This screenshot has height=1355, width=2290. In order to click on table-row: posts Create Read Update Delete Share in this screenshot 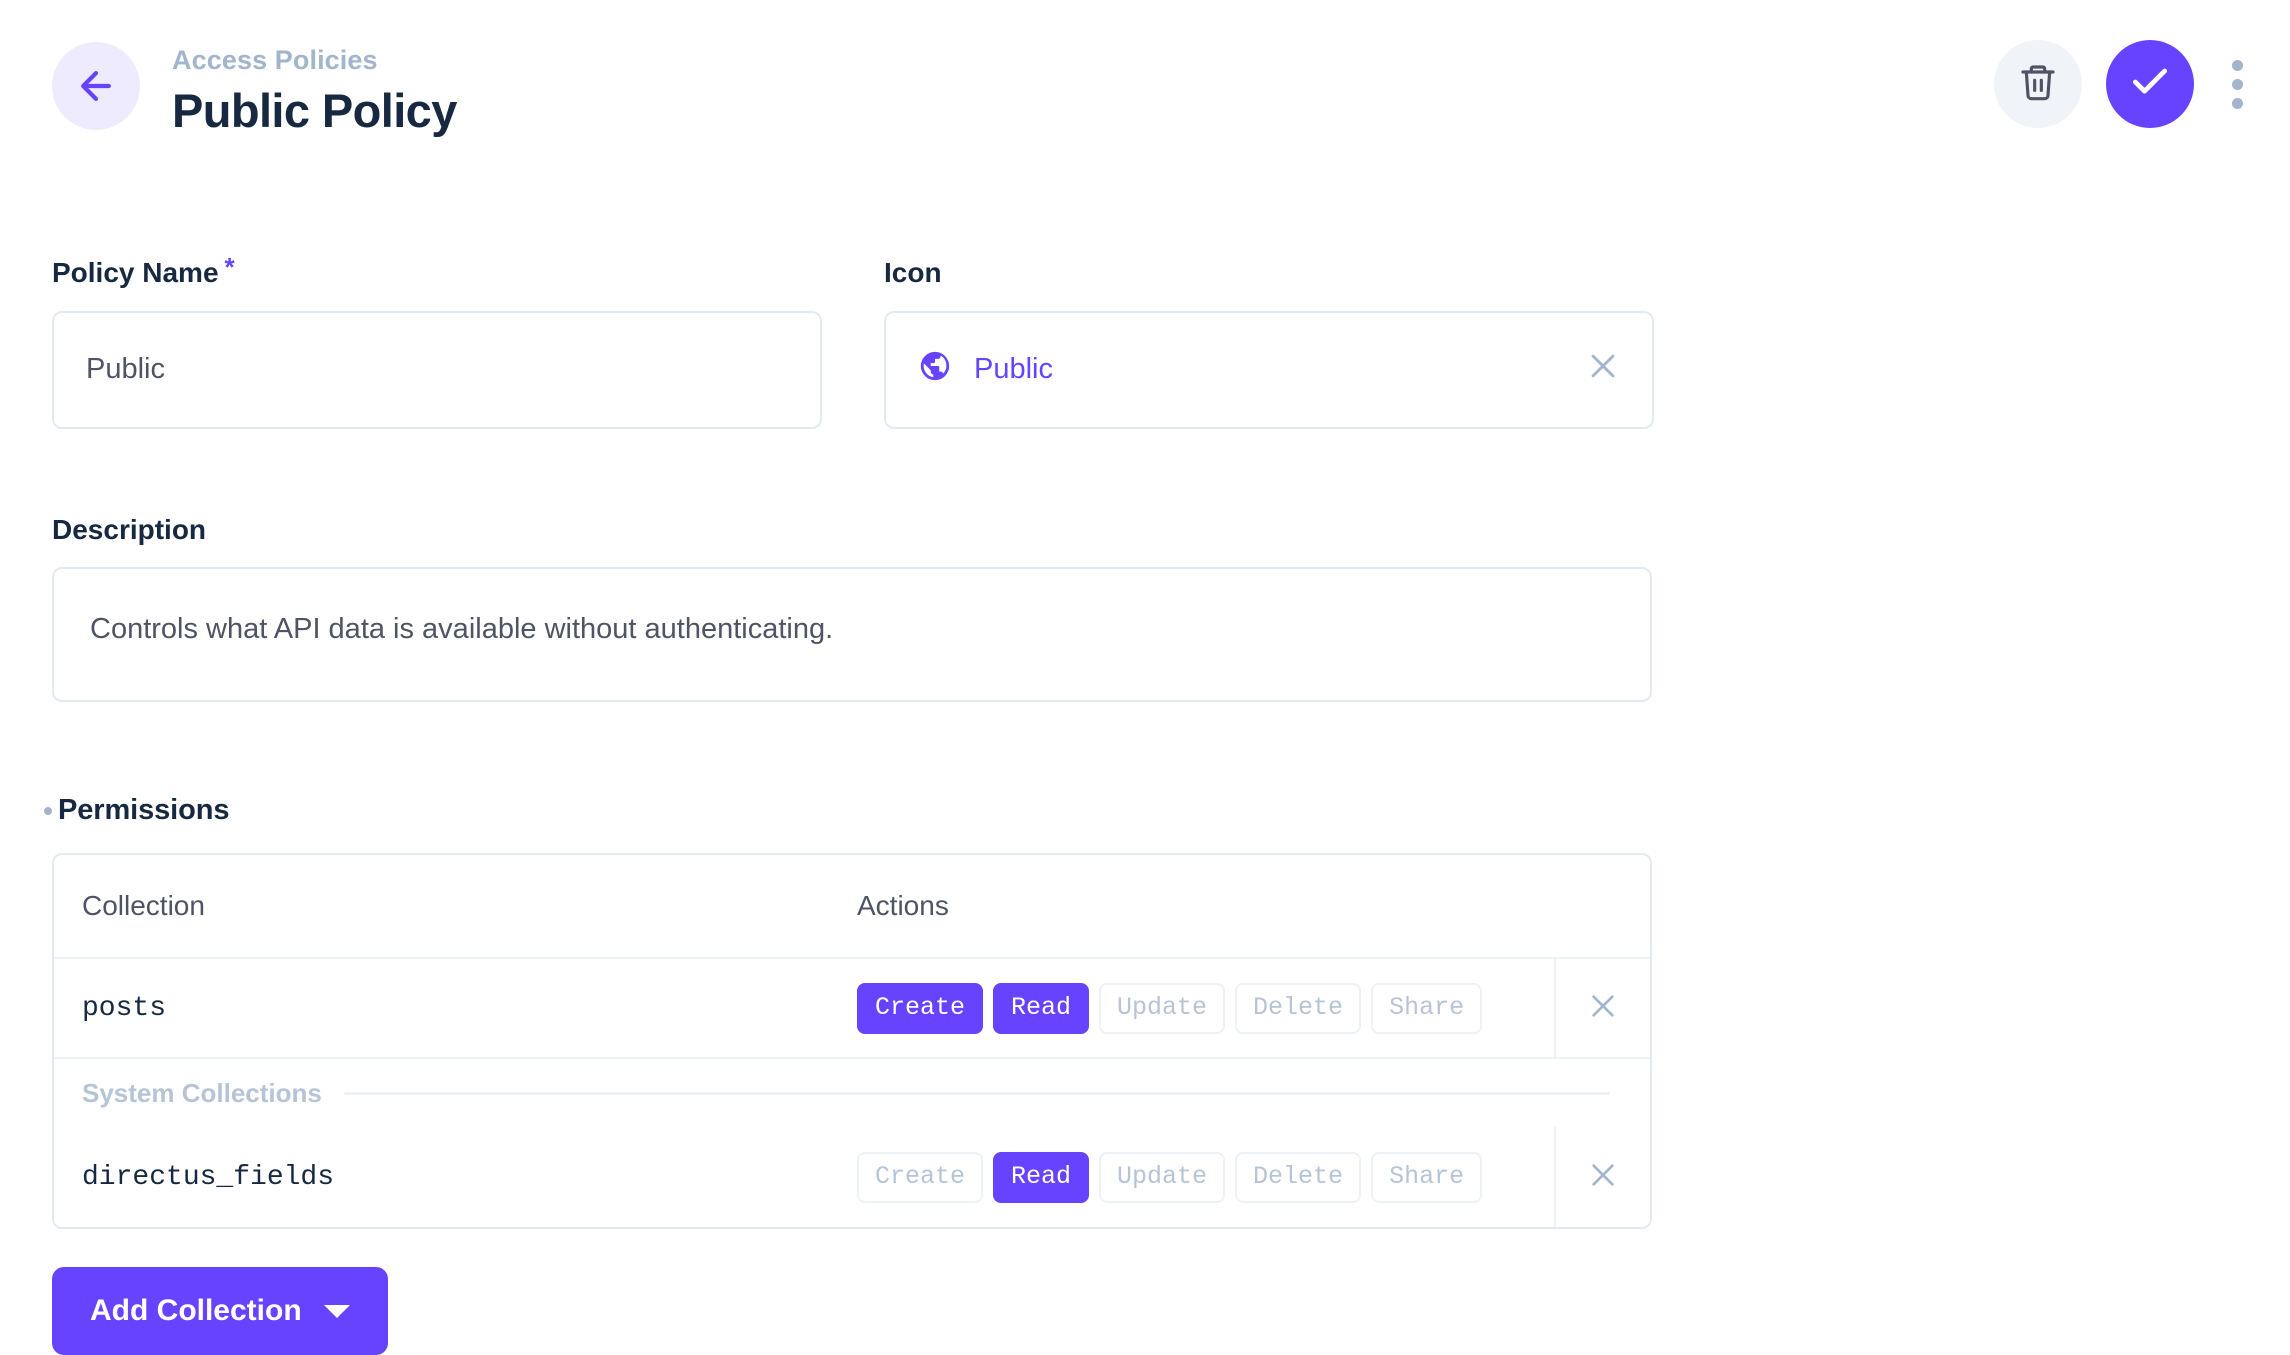, I will do `click(852, 1009)`.